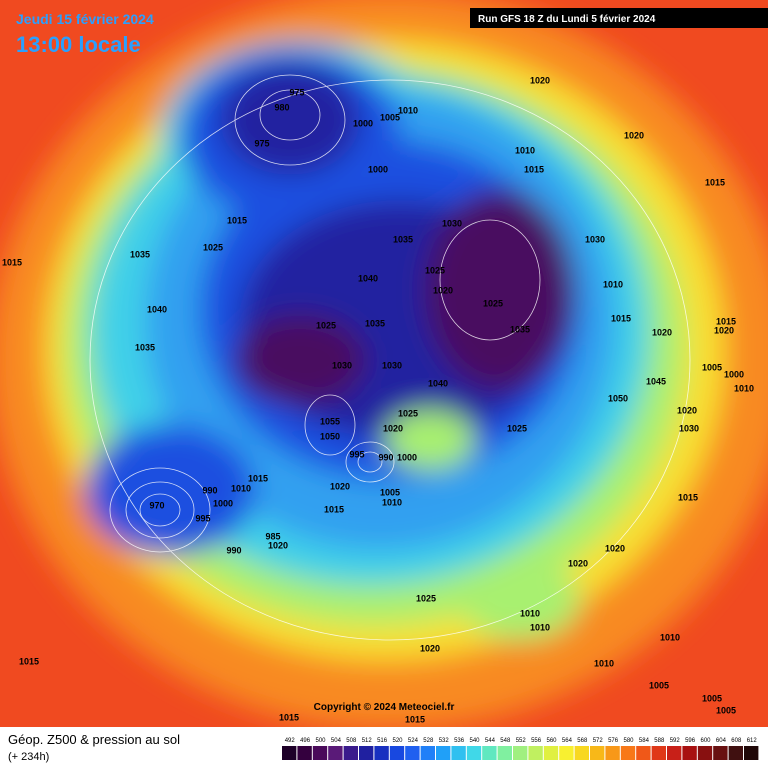 This screenshot has height=768, width=768. I want to click on colorbar-label: 524, so click(413, 741).